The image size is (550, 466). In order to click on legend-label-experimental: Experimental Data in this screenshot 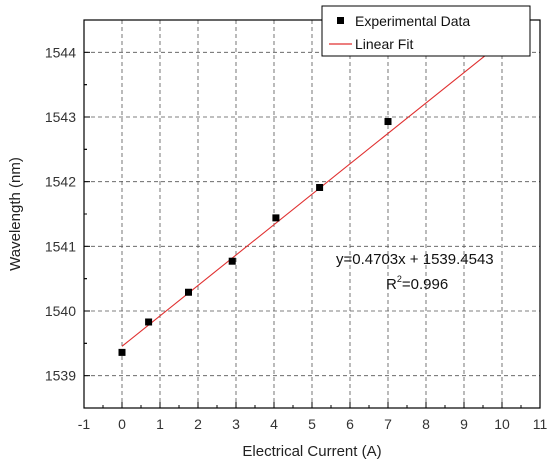, I will do `click(412, 21)`.